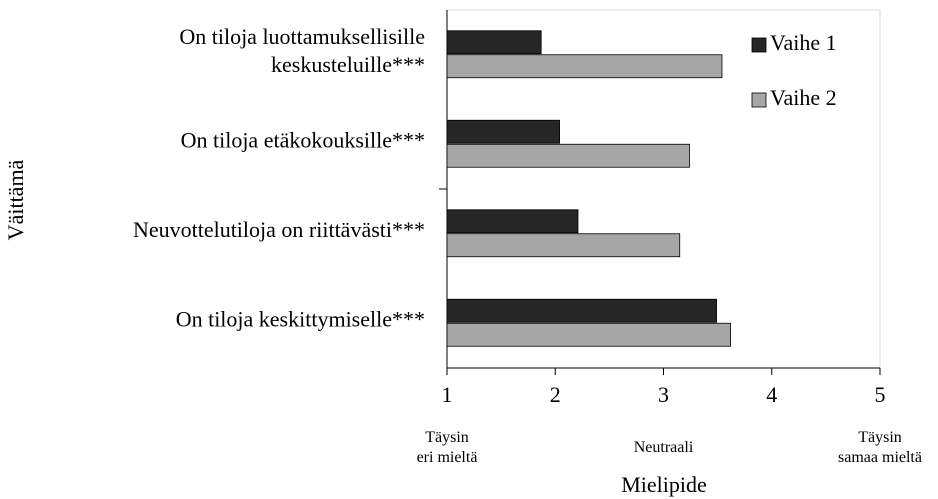 The image size is (938, 499). I want to click on x-tick-label: 1, so click(447, 394).